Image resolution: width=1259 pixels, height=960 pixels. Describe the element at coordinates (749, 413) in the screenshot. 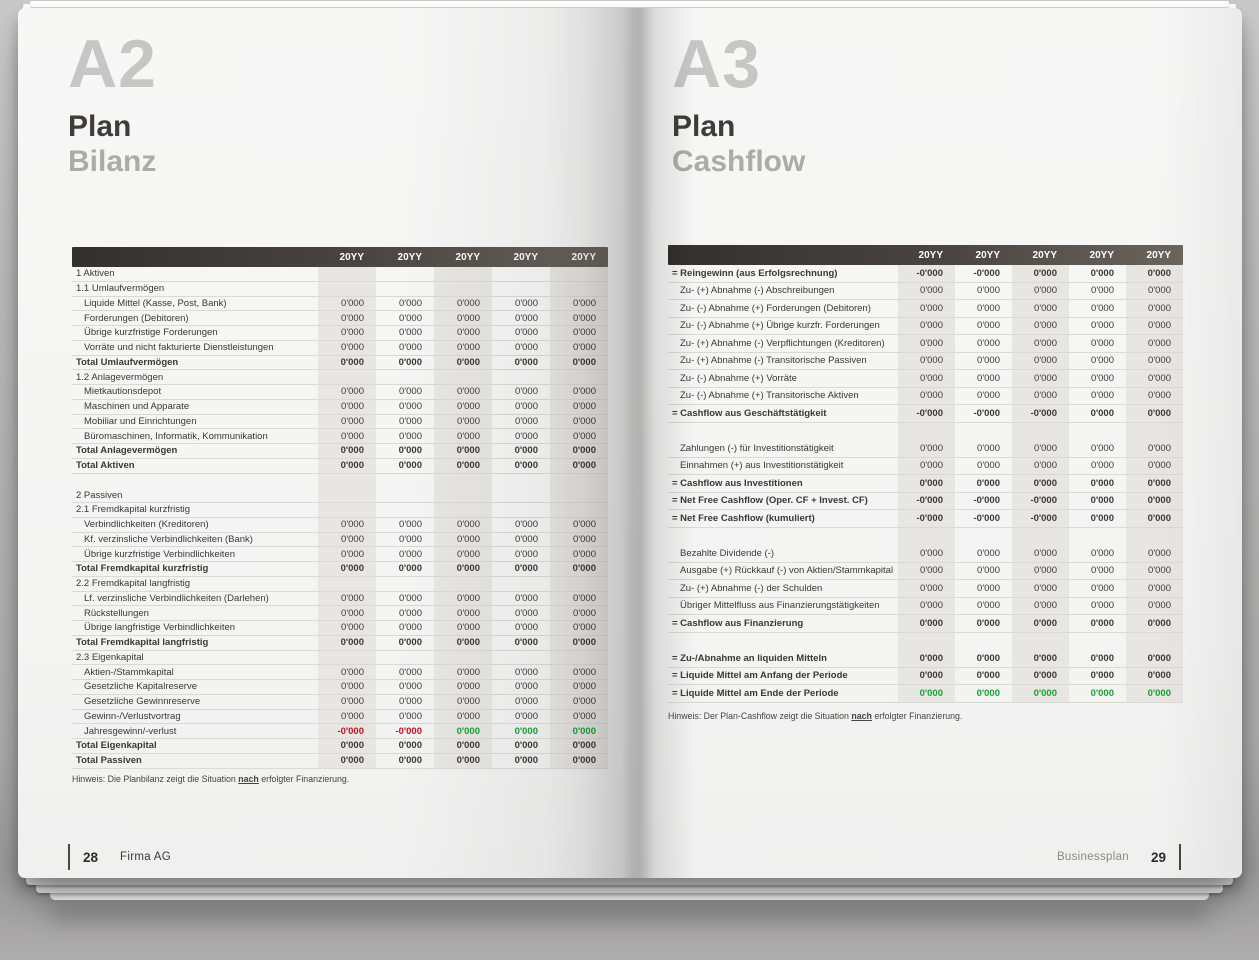

I see `row-label: = Cashflow aus Geschäftstätigkeit` at that location.